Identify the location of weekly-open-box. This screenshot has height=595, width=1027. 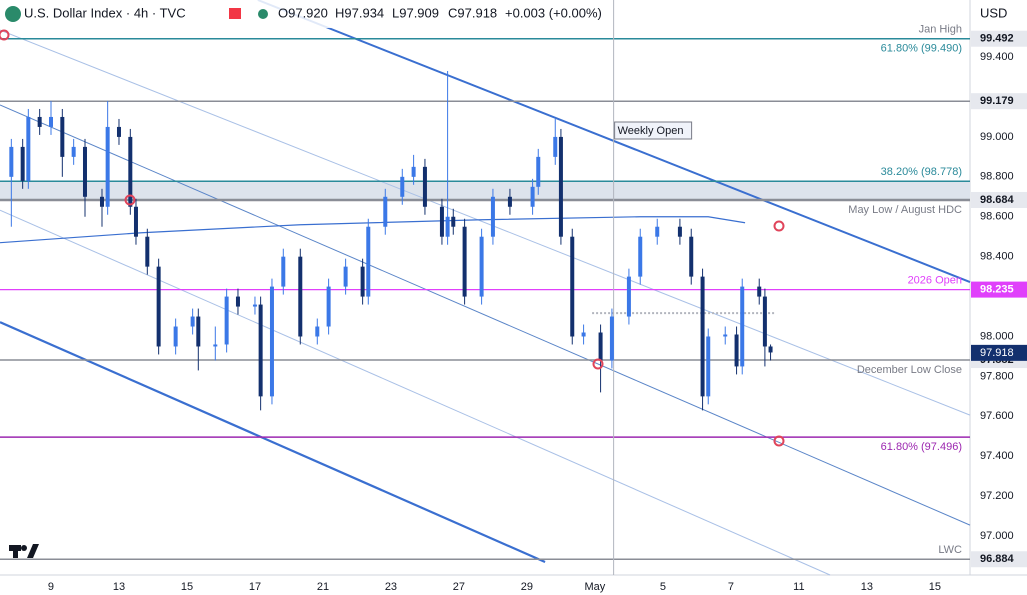
(653, 130).